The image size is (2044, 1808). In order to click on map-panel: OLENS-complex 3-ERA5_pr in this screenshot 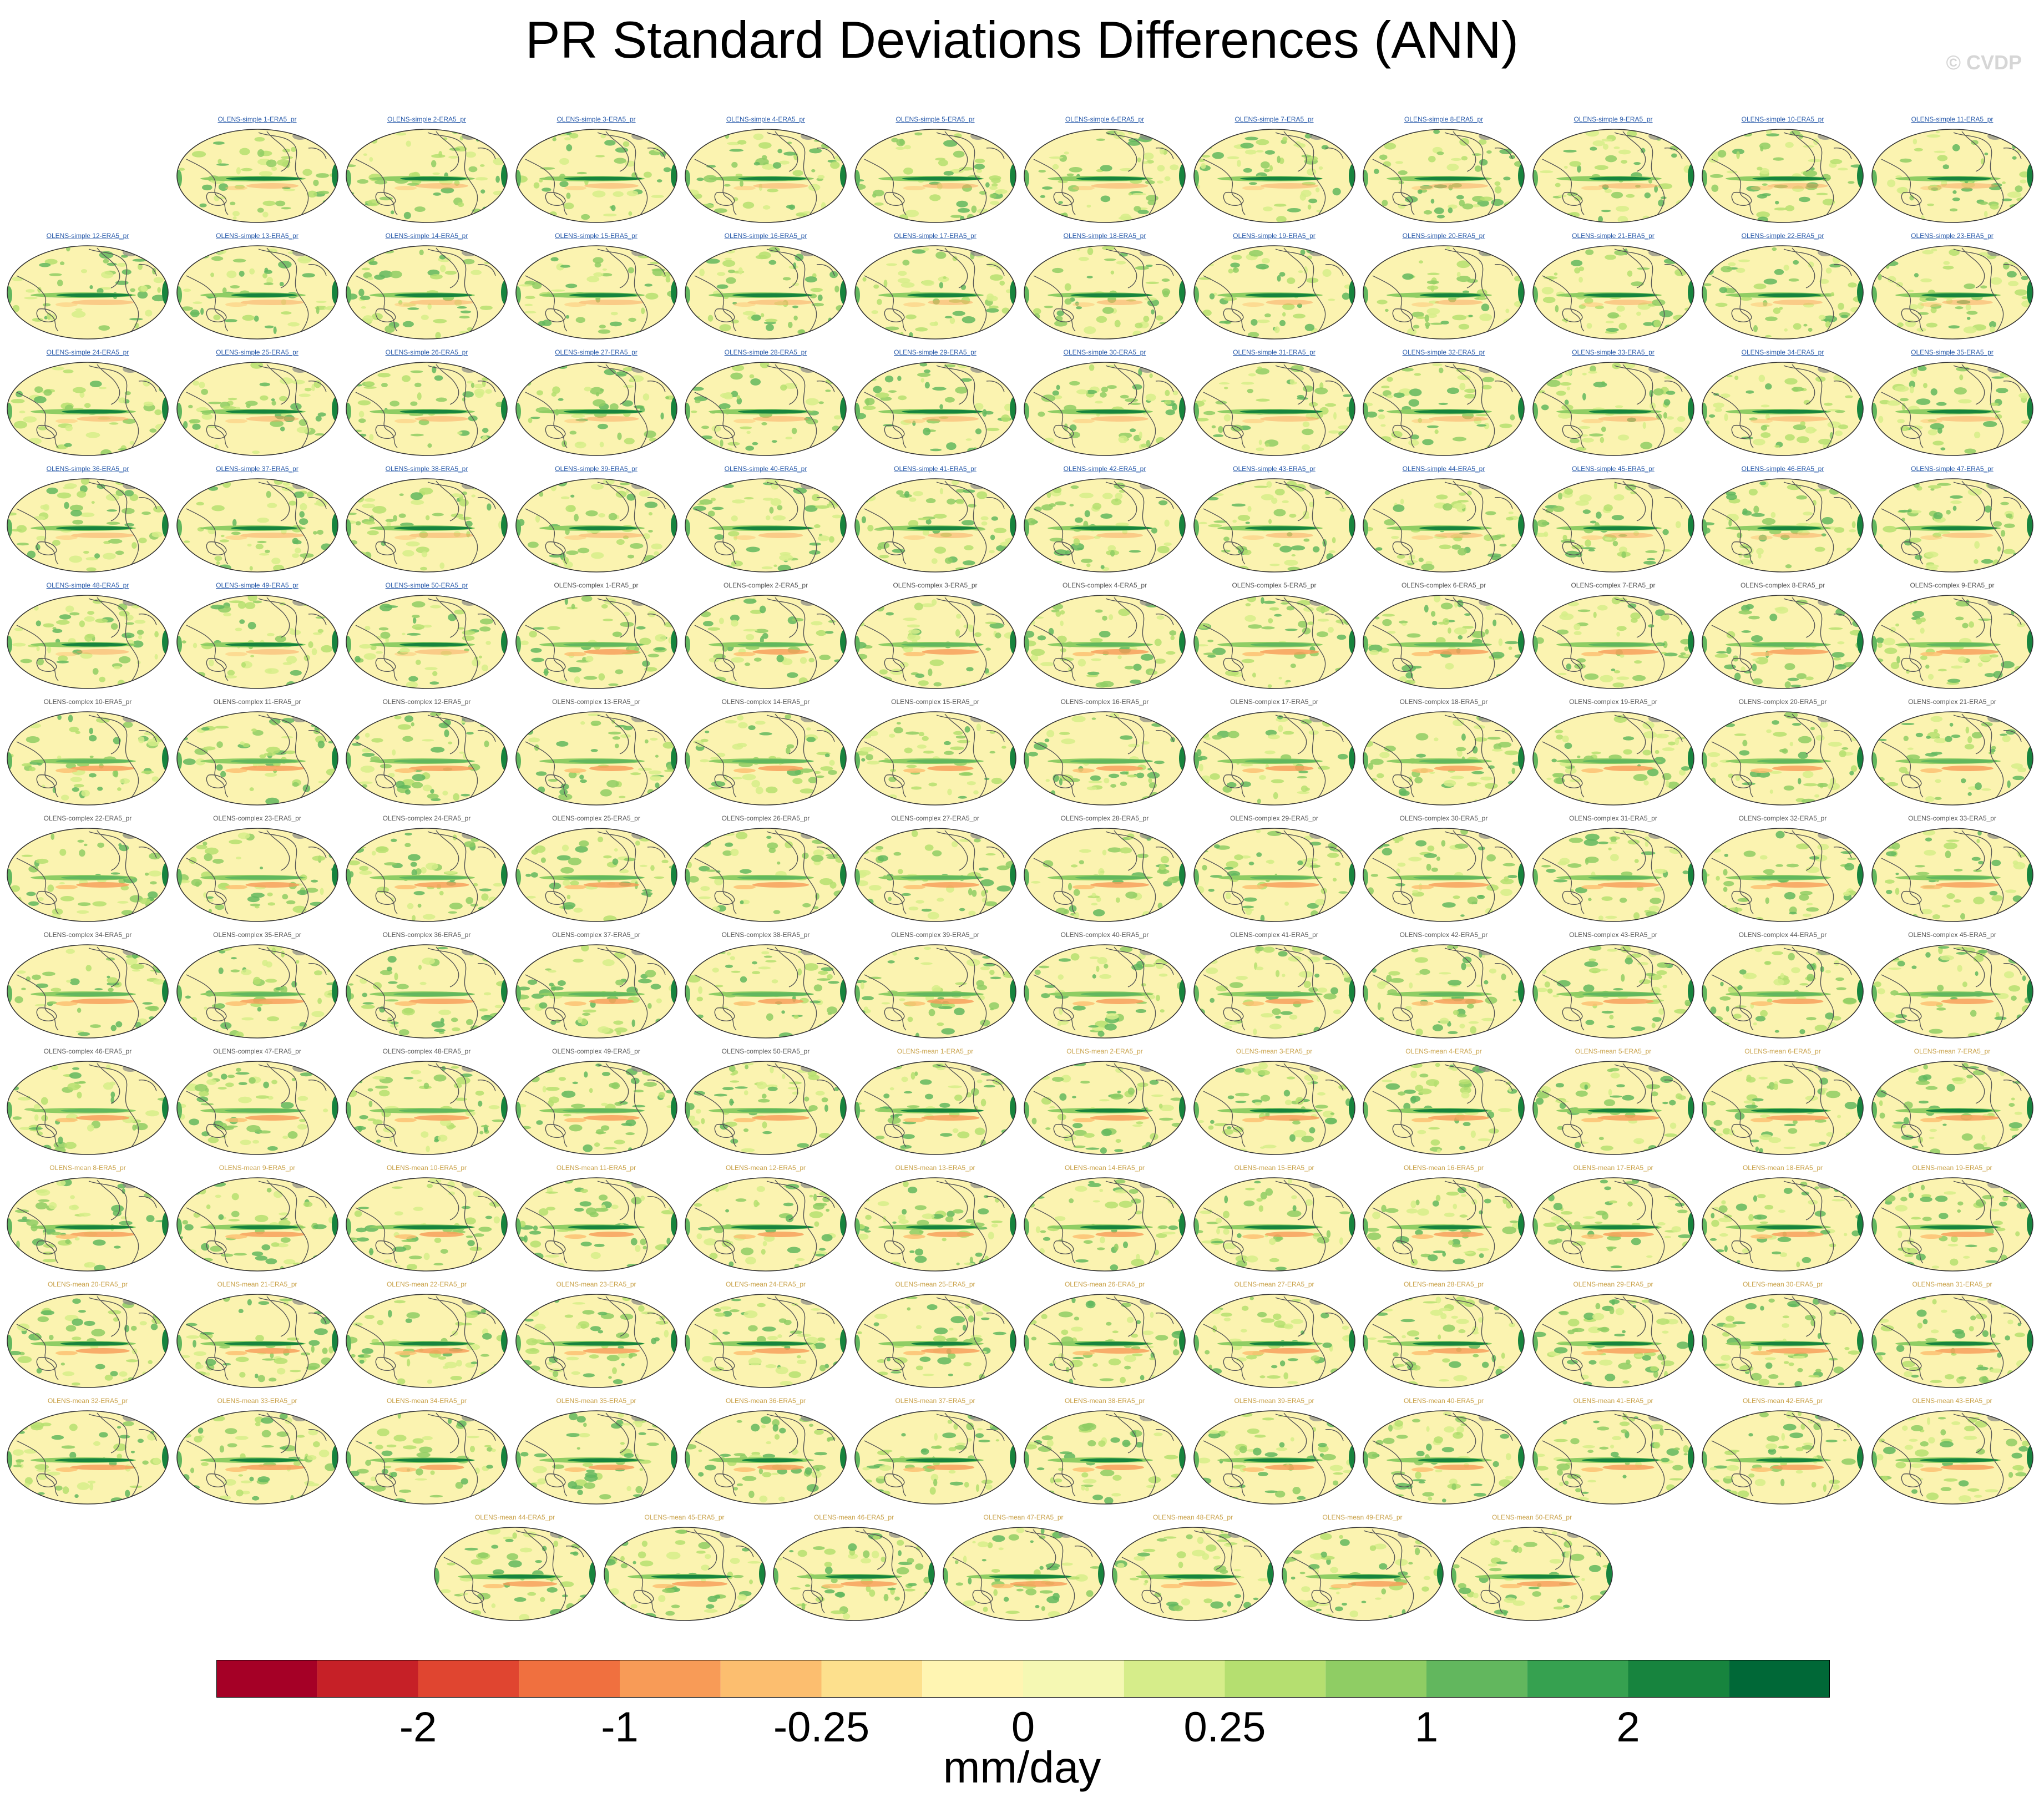, I will do `click(935, 636)`.